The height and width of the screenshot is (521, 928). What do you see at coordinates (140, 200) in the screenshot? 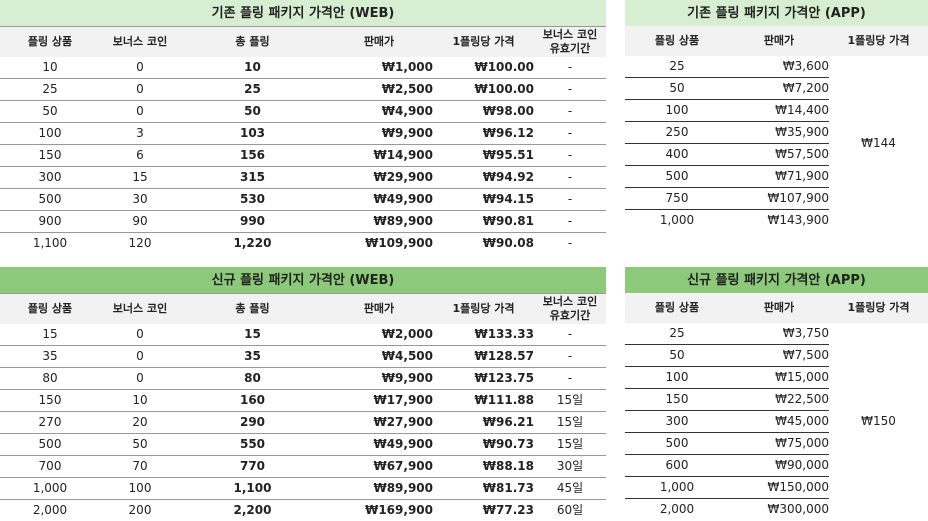
I see `table-cell: 30` at bounding box center [140, 200].